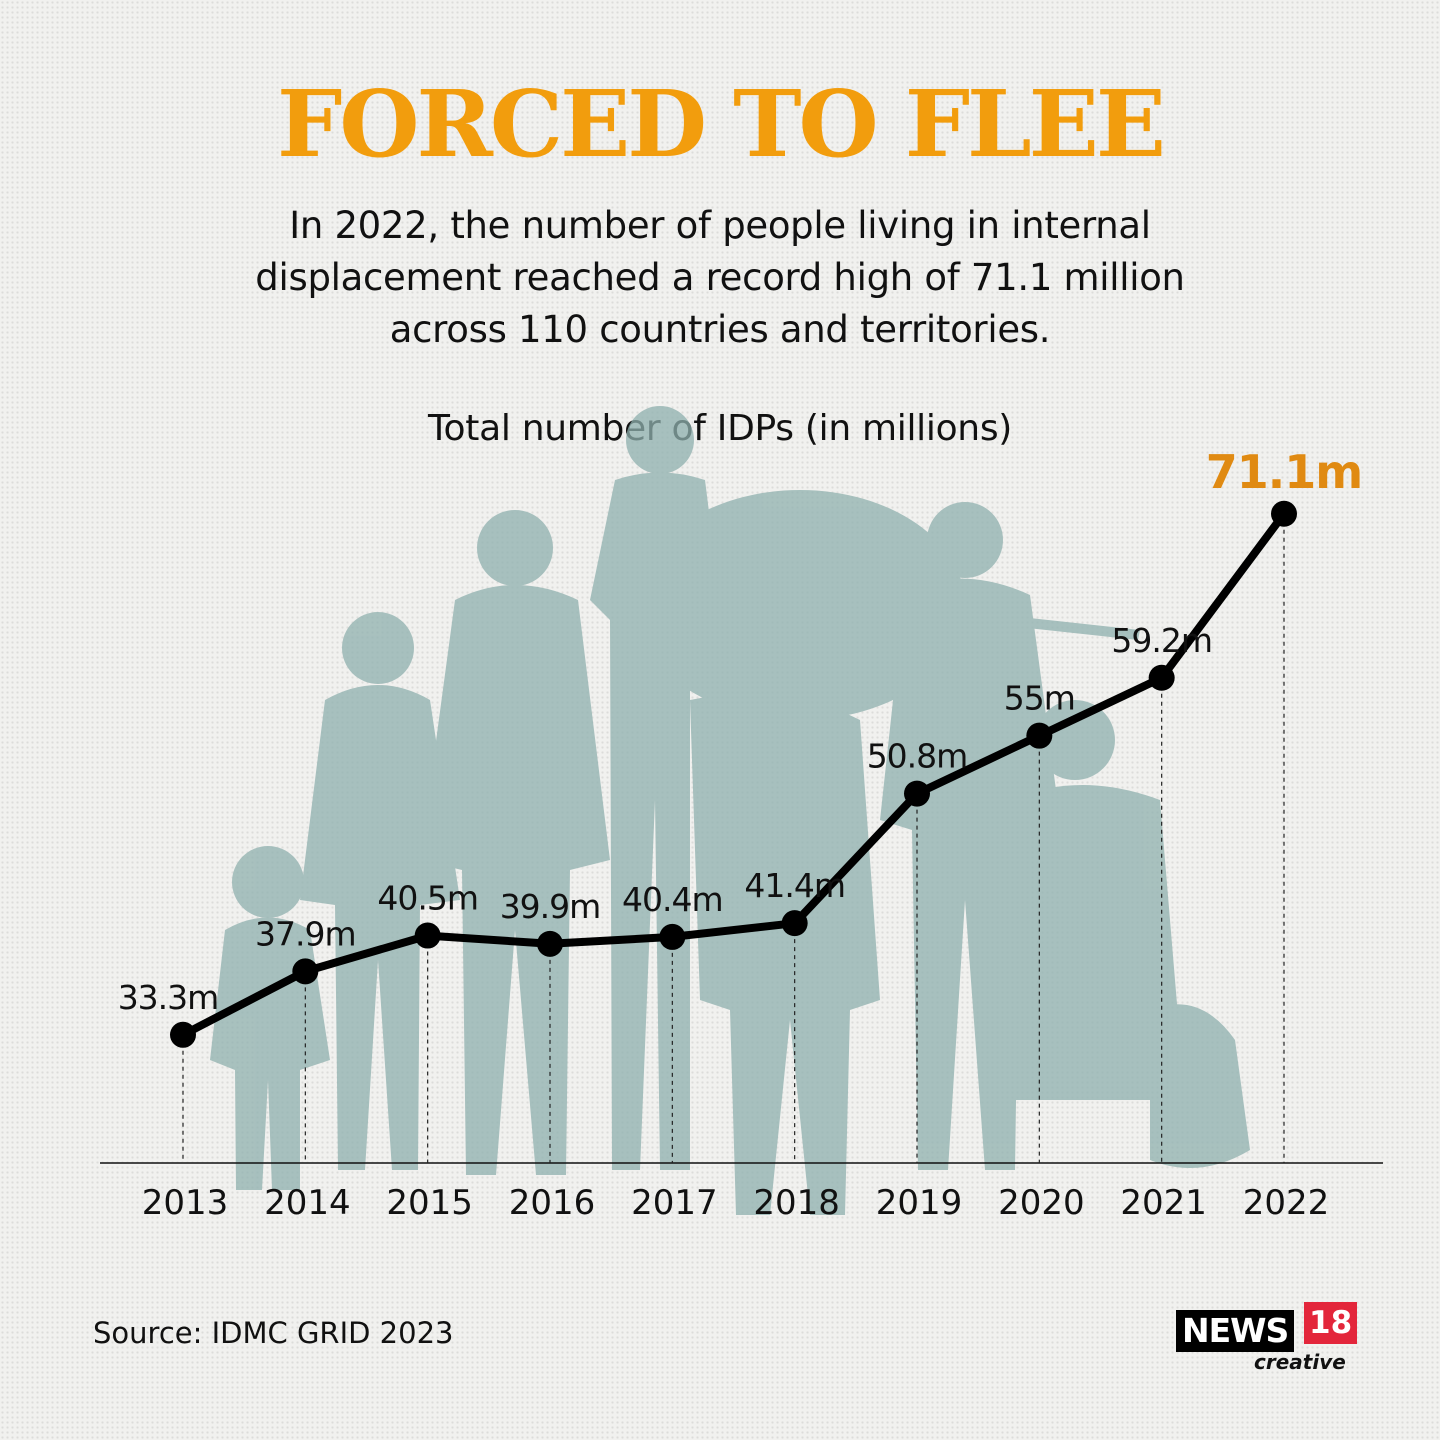 The image size is (1440, 1440). What do you see at coordinates (427, 898) in the screenshot?
I see `data-label: 40.5m` at bounding box center [427, 898].